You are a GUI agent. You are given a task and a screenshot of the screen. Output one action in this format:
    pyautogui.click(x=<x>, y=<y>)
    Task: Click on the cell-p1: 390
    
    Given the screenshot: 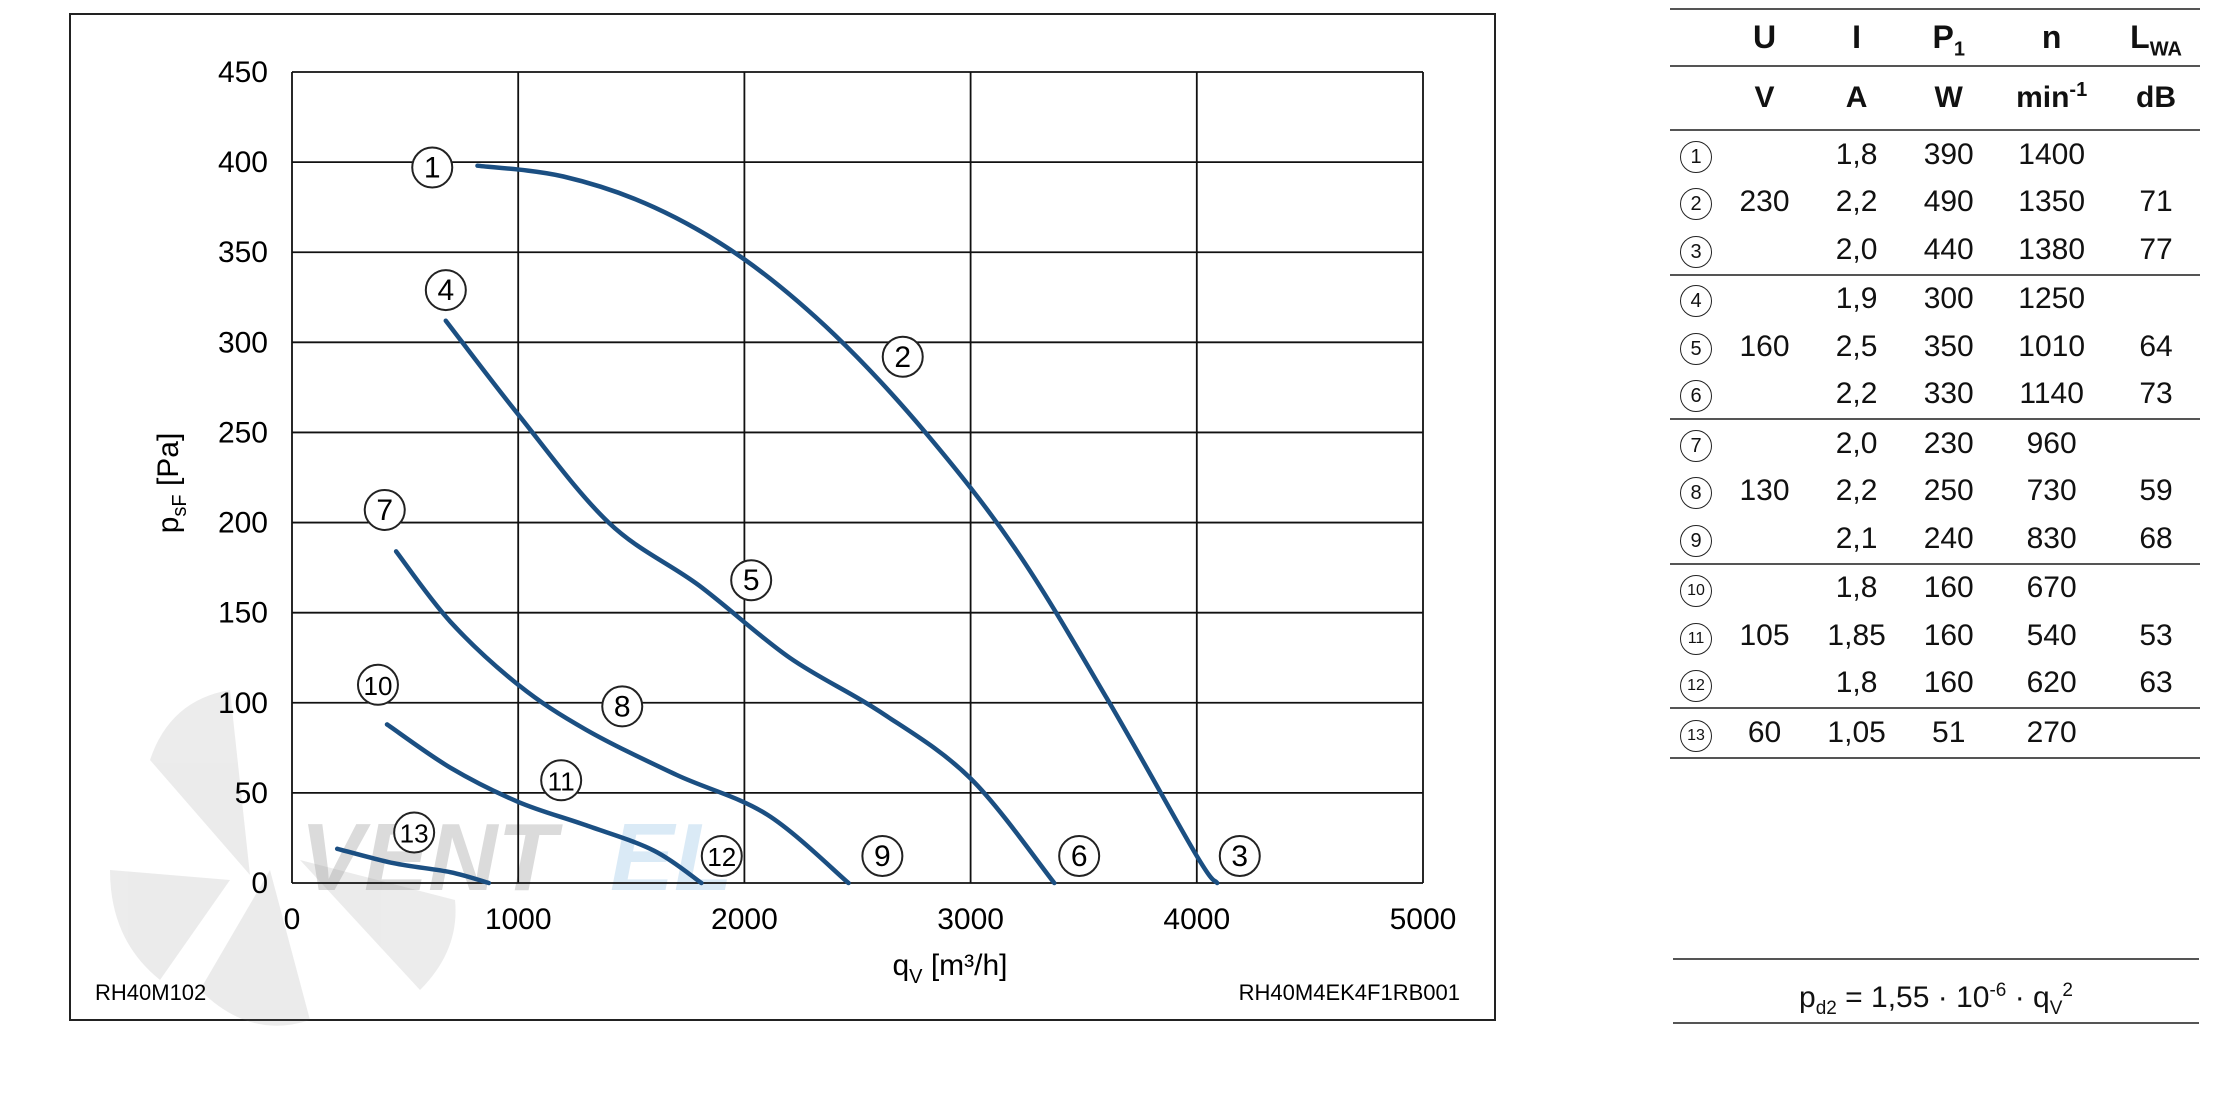 What is the action you would take?
    pyautogui.click(x=1948, y=154)
    